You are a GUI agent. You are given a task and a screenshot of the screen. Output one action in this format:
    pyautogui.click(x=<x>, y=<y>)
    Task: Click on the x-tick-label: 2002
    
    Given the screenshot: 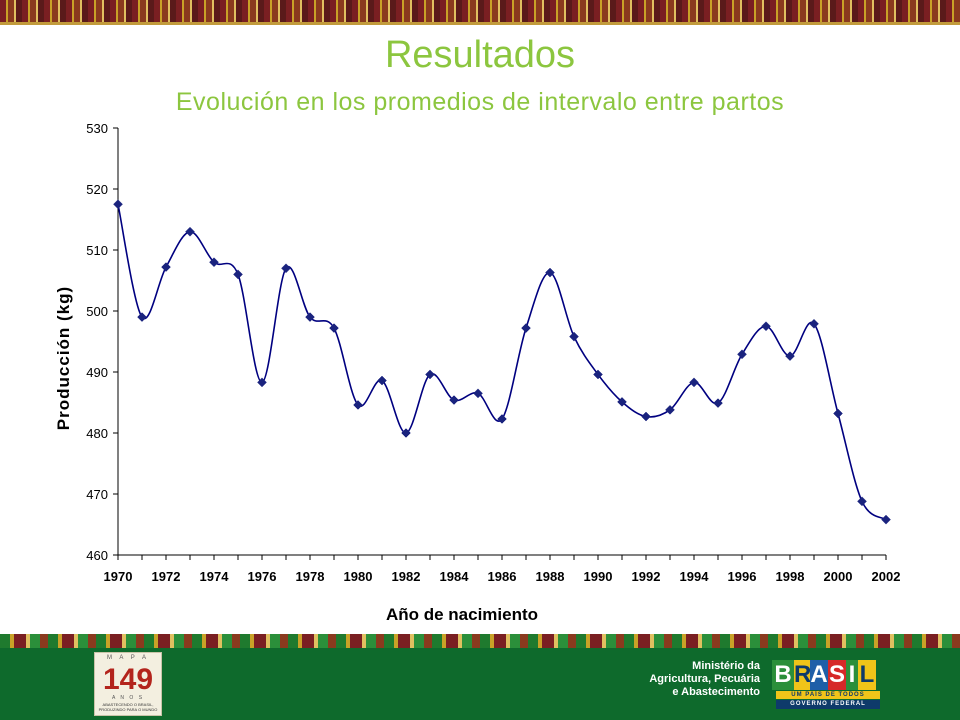 What is the action you would take?
    pyautogui.click(x=886, y=576)
    